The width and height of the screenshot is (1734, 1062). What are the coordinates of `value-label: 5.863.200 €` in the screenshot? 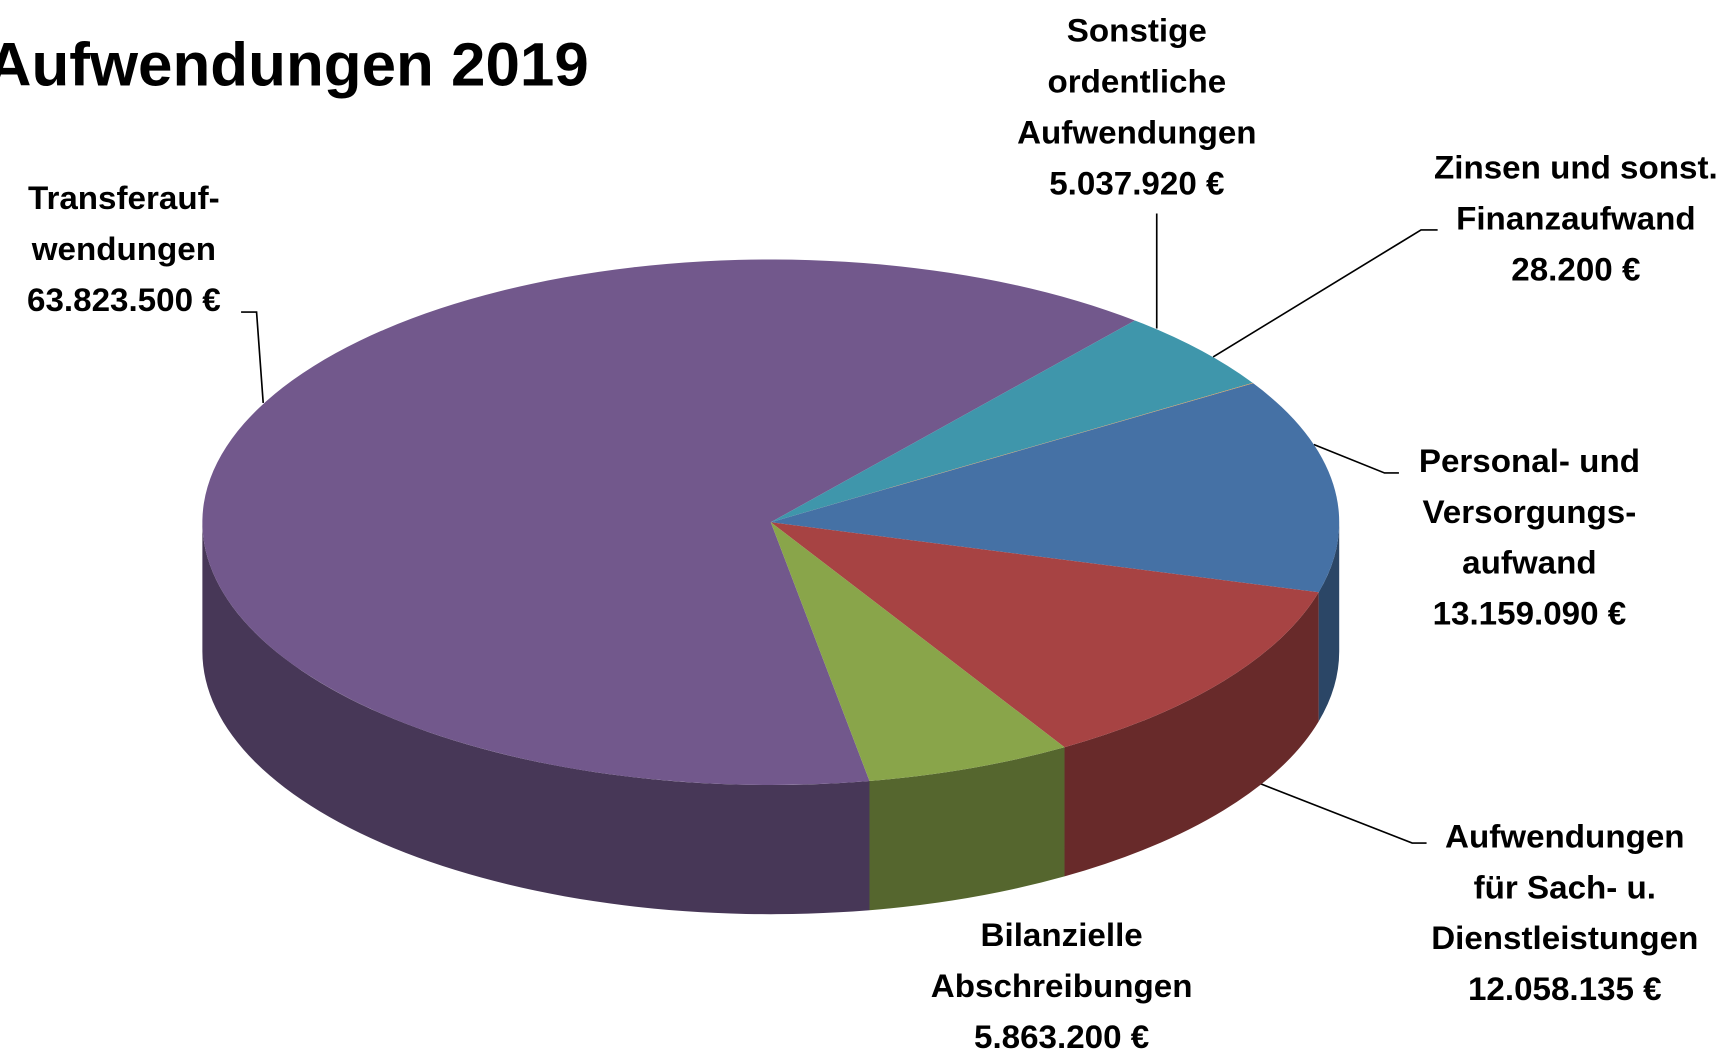 It's located at (1061, 1036).